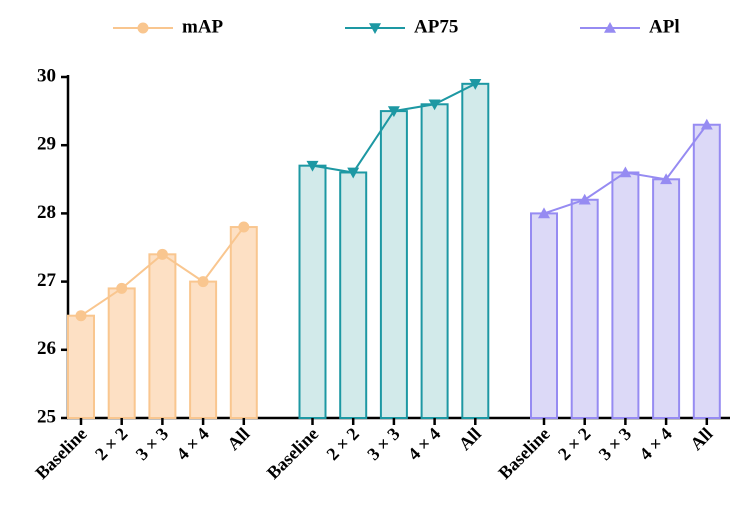 This screenshot has width=747, height=527. Describe the element at coordinates (203, 26) in the screenshot. I see `legend-label: mAP` at that location.